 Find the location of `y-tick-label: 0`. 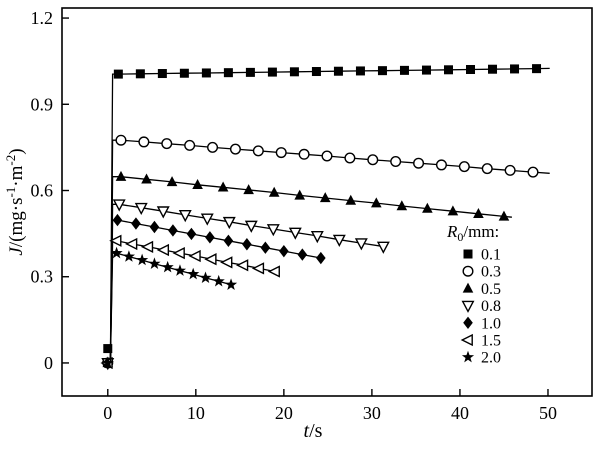

y-tick-label: 0 is located at coordinates (48, 363).